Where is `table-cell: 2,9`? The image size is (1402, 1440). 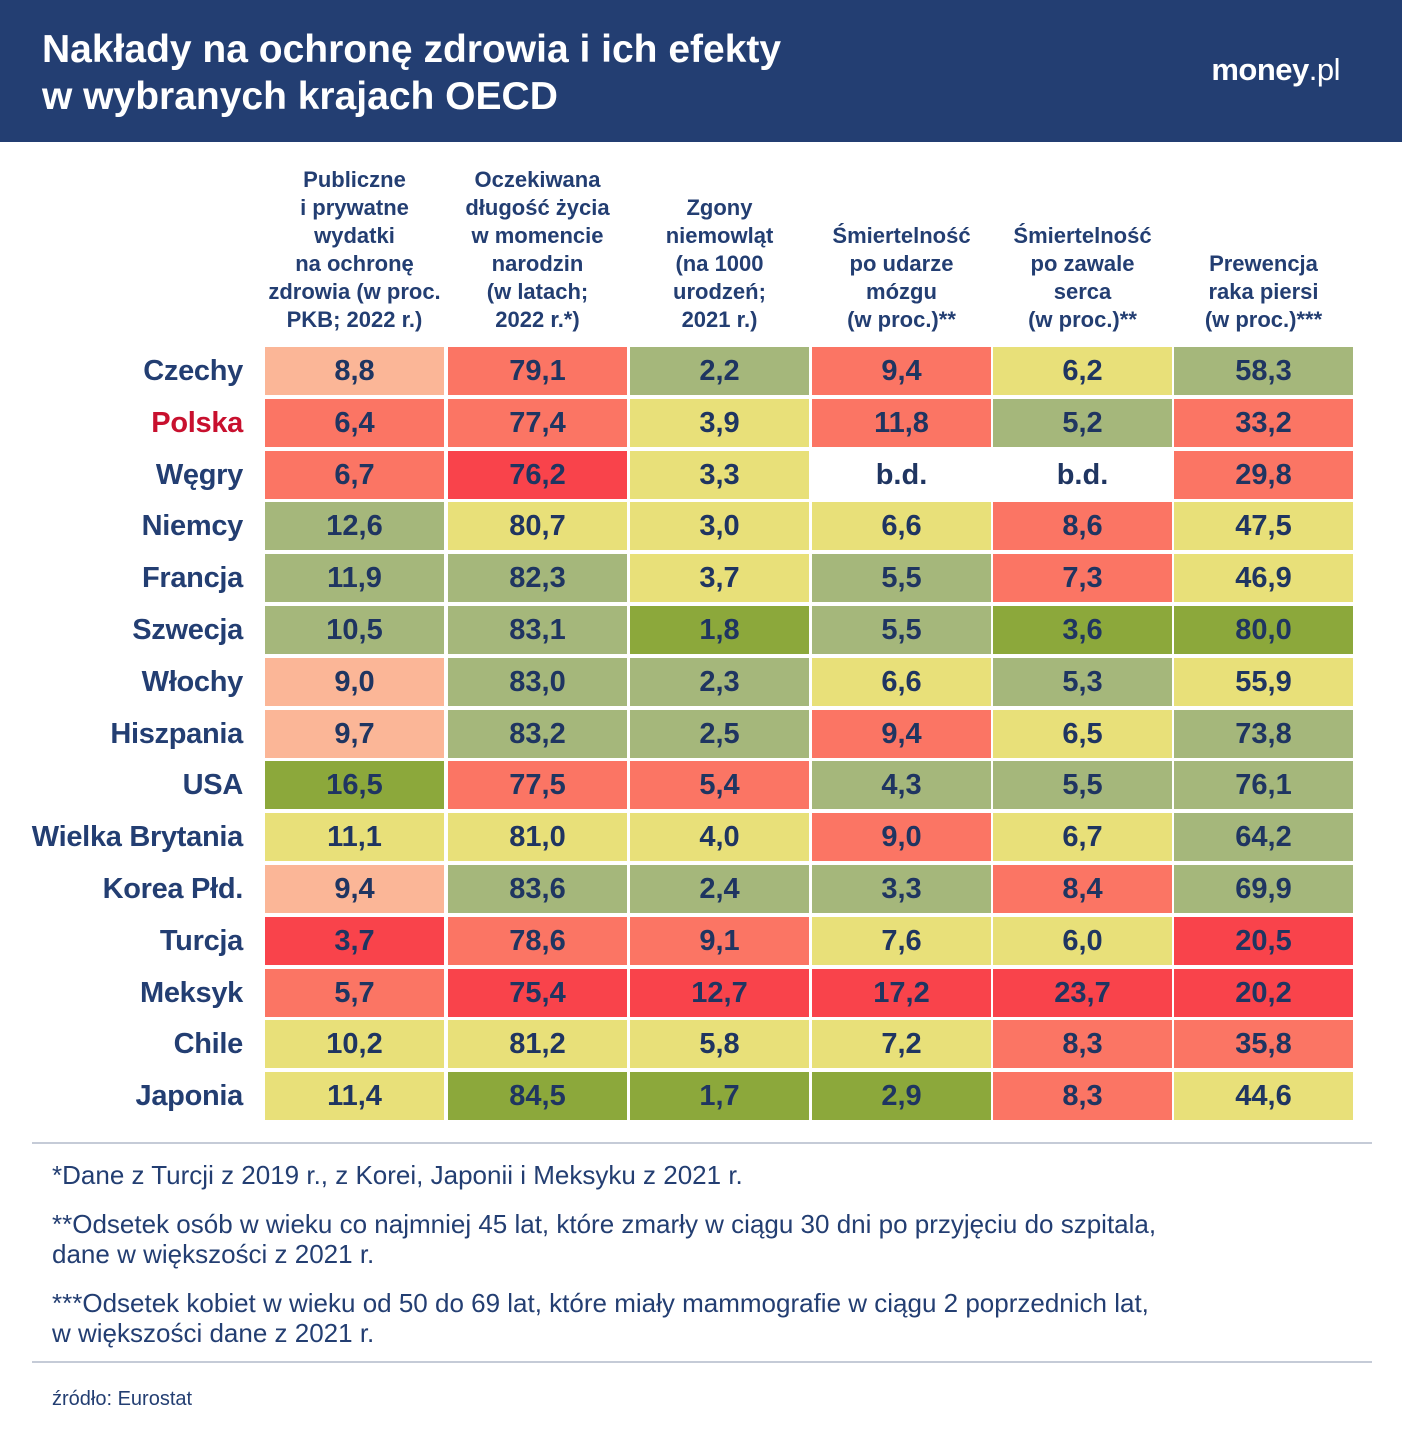 table-cell: 2,9 is located at coordinates (901, 1096).